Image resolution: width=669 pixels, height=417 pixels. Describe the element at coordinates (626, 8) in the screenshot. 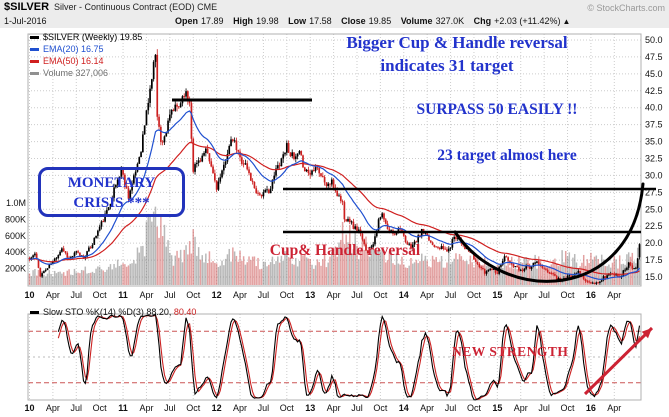

I see `copyright: © StockCharts.com` at that location.